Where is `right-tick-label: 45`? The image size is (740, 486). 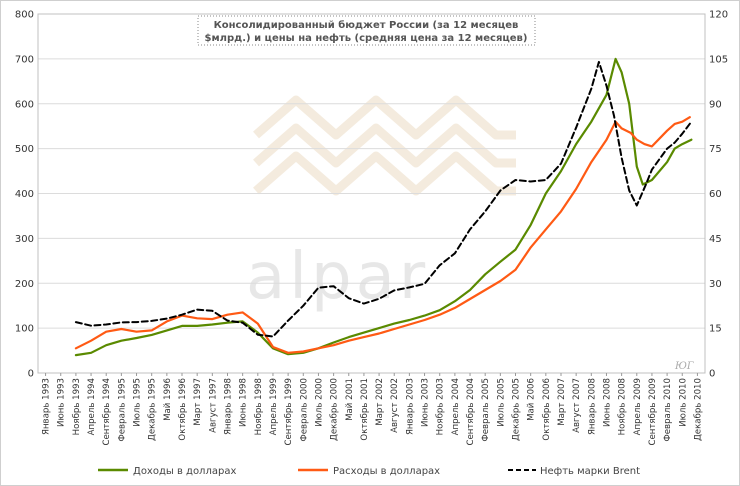
right-tick-label: 45 is located at coordinates (715, 239).